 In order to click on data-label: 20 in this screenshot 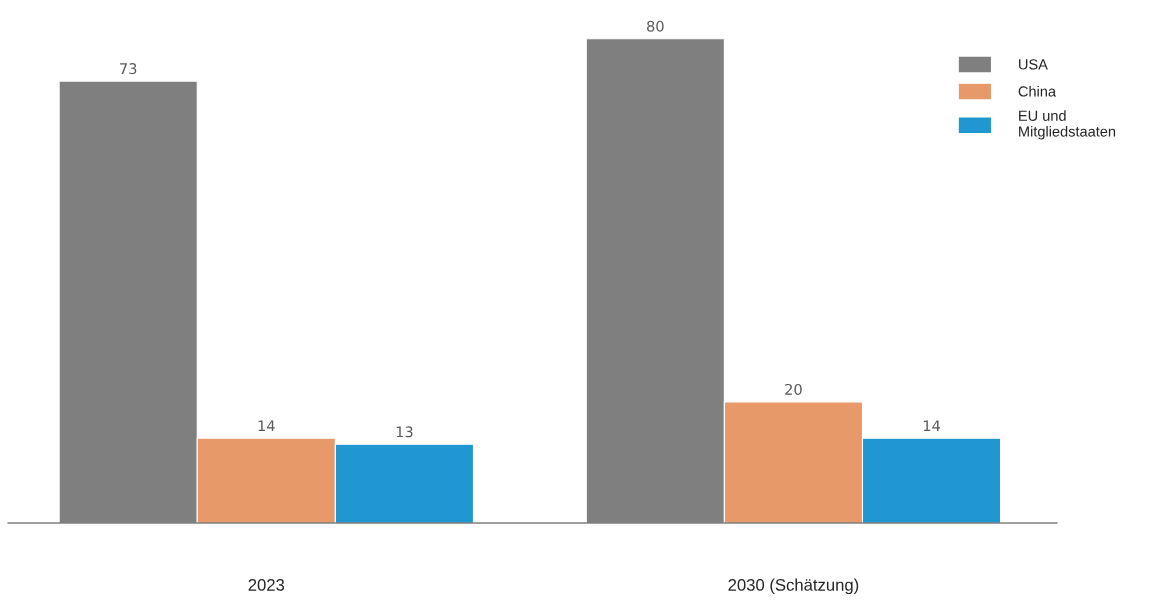, I will do `click(793, 389)`.